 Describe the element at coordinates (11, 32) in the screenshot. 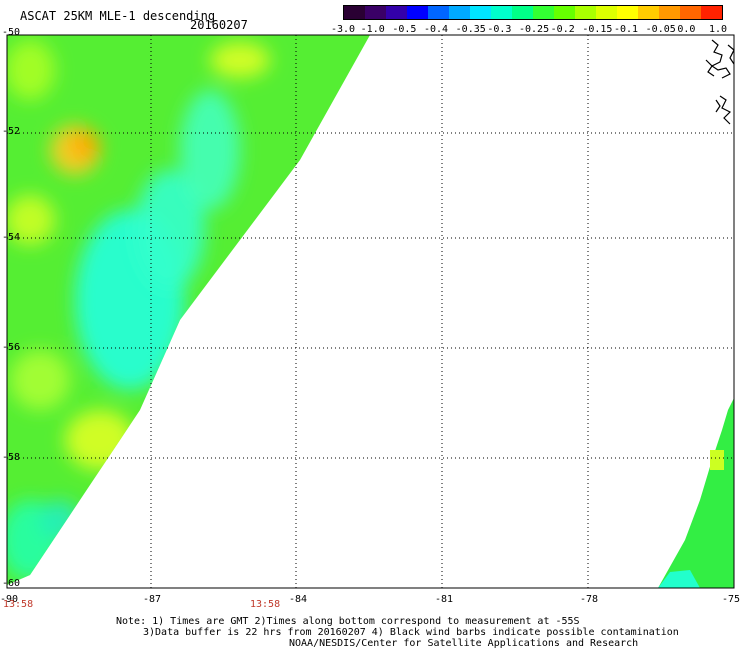

I see `lat-label: -50` at that location.